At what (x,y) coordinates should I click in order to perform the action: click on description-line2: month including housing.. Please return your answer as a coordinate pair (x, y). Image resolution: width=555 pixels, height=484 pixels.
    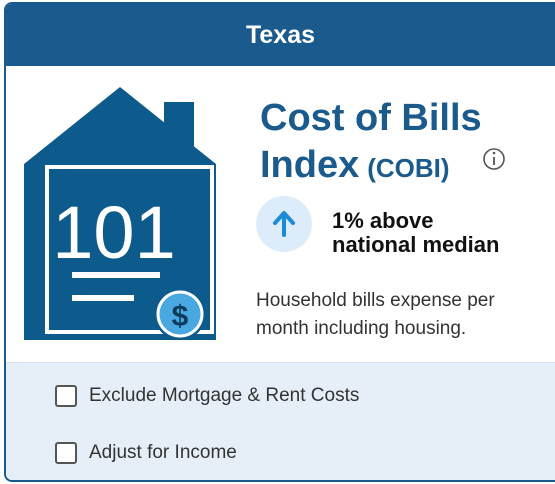
    Looking at the image, I should click on (361, 328).